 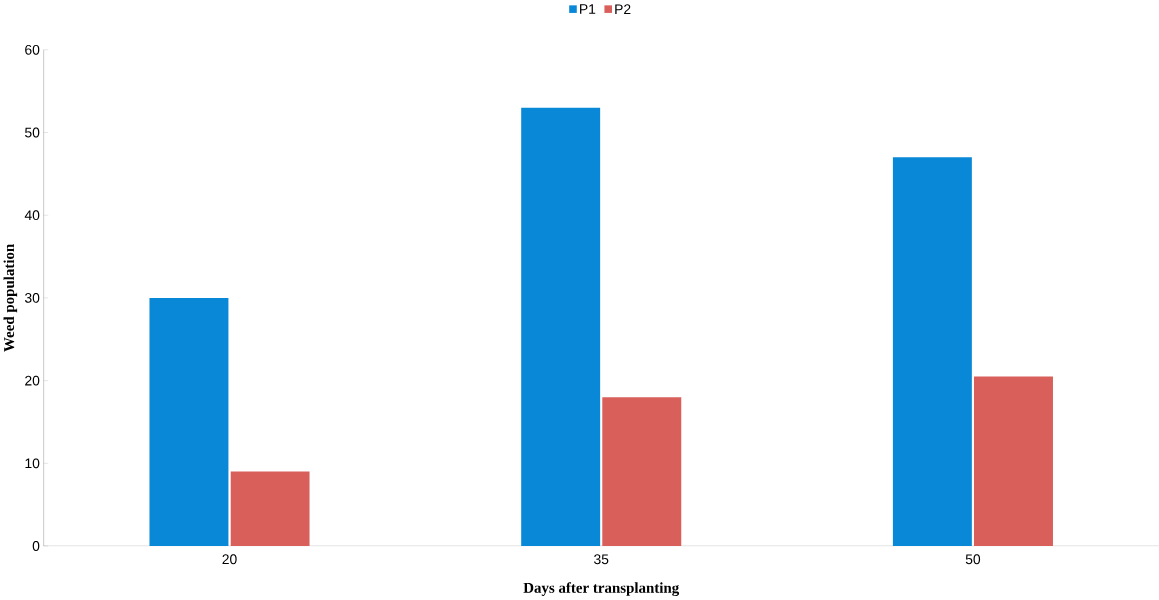 What do you see at coordinates (32, 132) in the screenshot?
I see `y-tick-label: 50` at bounding box center [32, 132].